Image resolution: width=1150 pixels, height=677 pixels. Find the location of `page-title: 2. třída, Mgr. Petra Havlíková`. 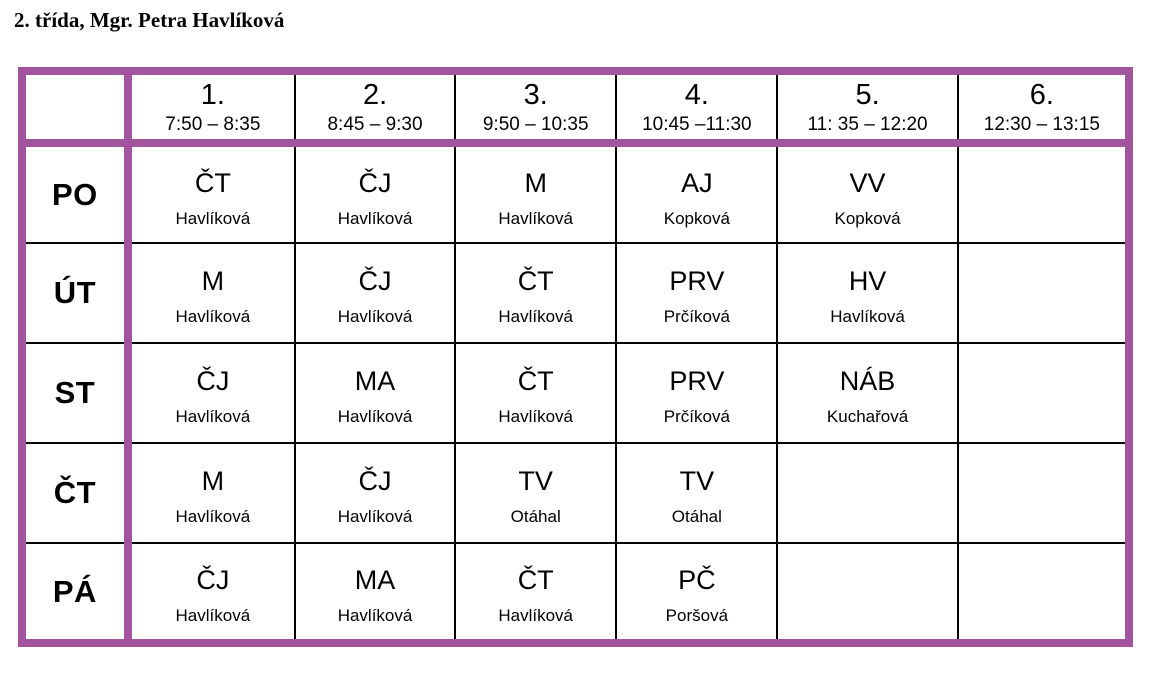

page-title: 2. třída, Mgr. Petra Havlíková is located at coordinates (149, 20).